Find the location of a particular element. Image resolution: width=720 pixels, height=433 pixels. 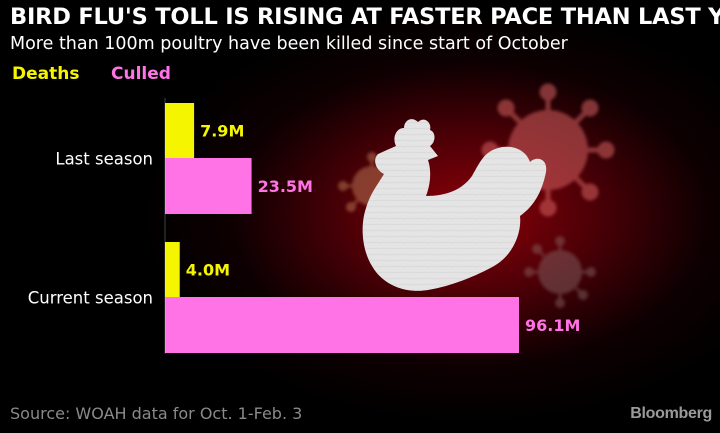

data-label: 23.5M is located at coordinates (285, 186).